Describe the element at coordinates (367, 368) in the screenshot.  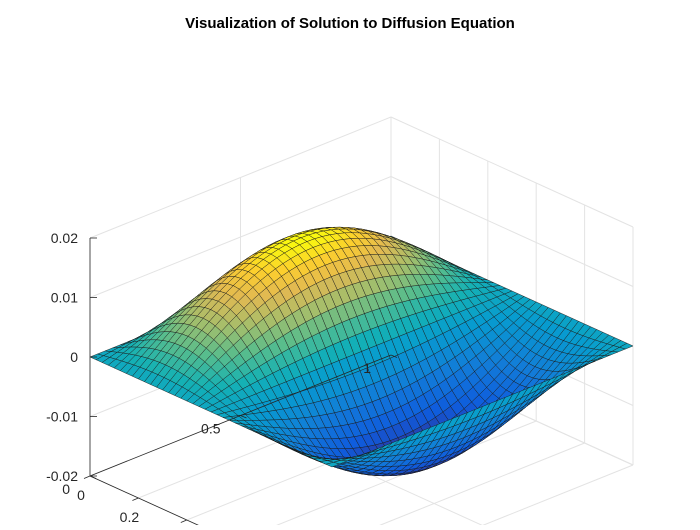
I see `y-tick-label: 1` at that location.